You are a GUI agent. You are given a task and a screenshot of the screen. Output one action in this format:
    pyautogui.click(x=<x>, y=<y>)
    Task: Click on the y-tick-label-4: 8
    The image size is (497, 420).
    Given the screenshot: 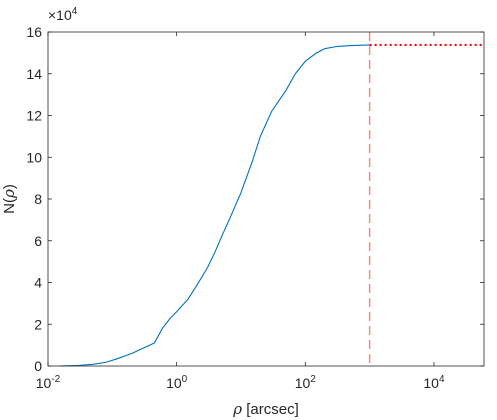 What is the action you would take?
    pyautogui.click(x=38, y=199)
    